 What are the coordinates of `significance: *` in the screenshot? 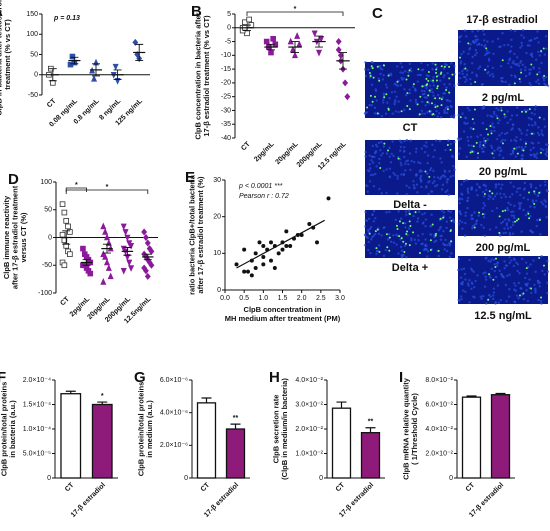 It's located at (76, 185).